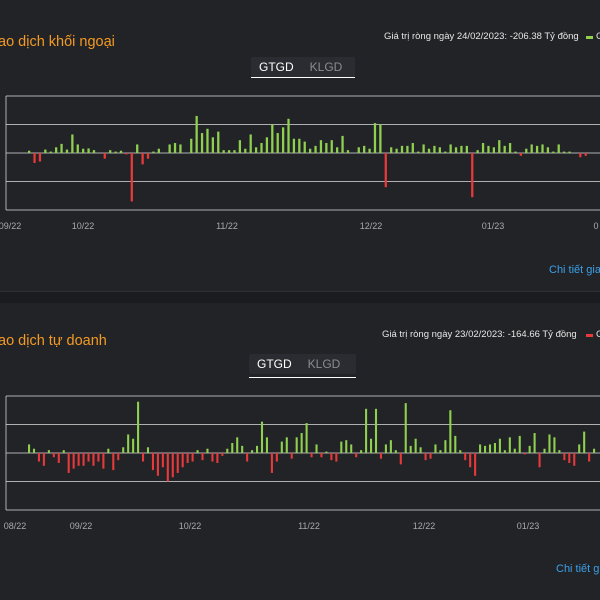  Describe the element at coordinates (324, 364) in the screenshot. I see `tab-klgd: KLGD` at that location.